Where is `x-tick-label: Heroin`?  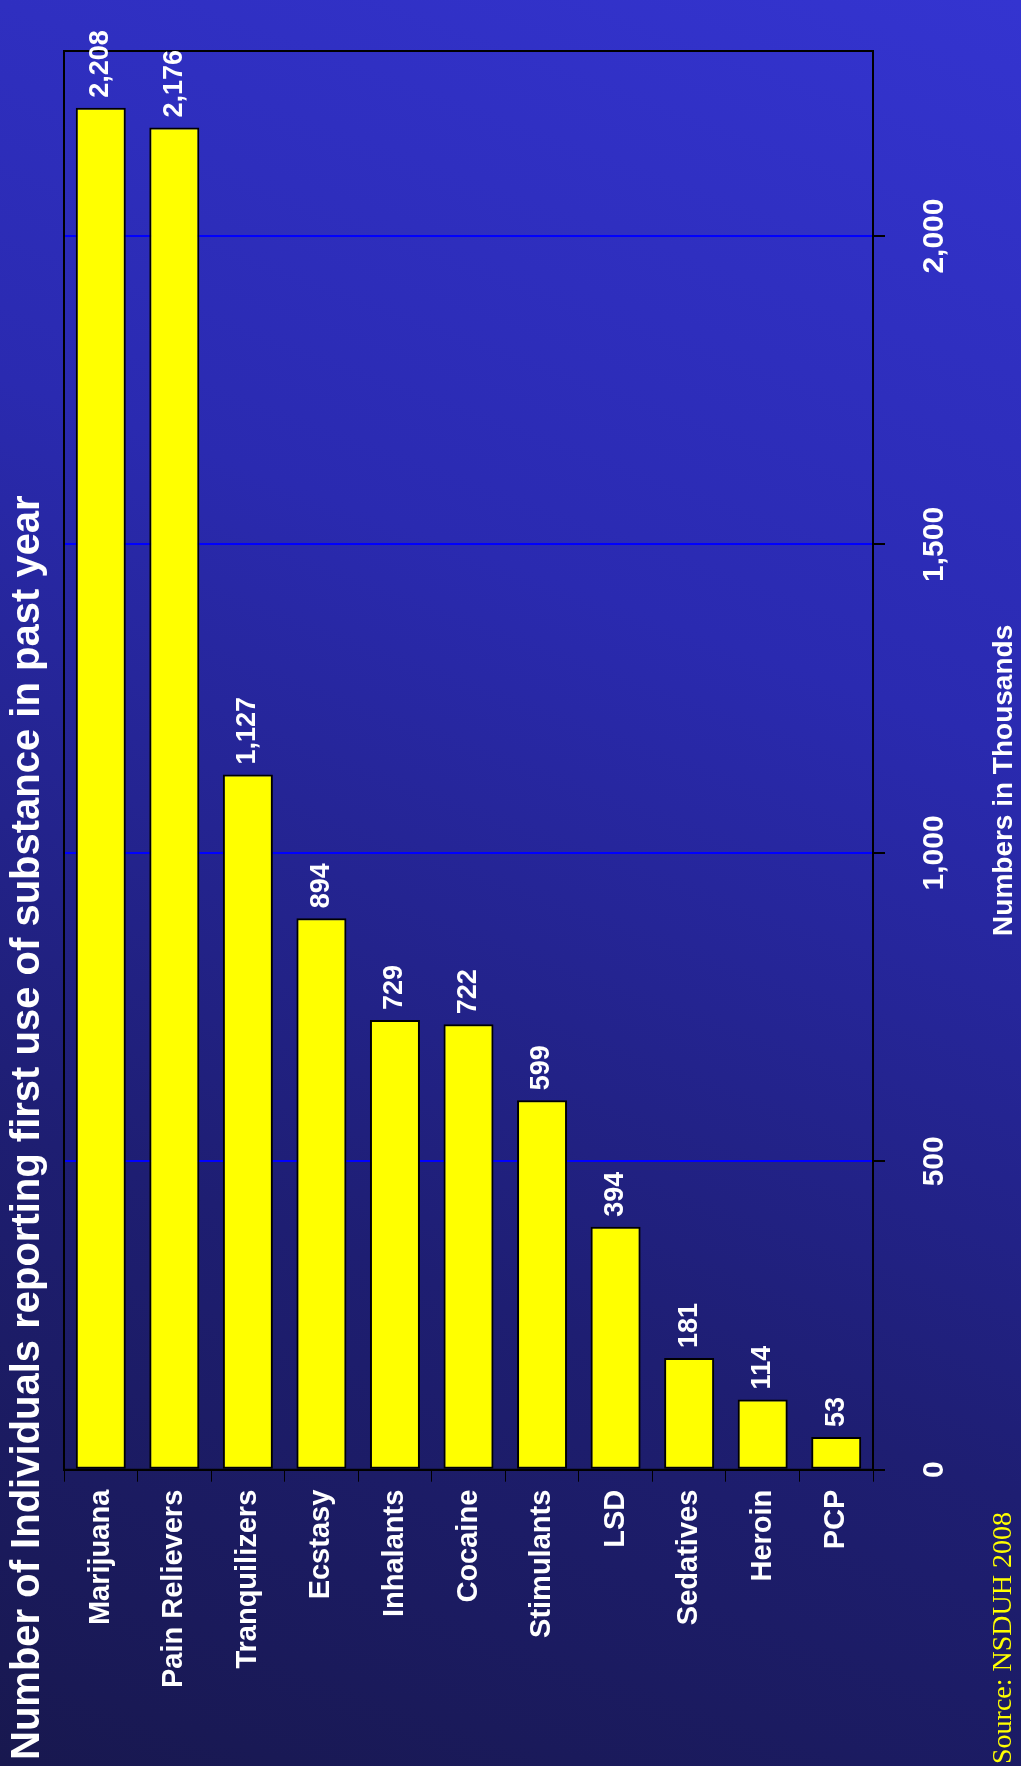
x-tick-label: Heroin is located at coordinates (760, 1535).